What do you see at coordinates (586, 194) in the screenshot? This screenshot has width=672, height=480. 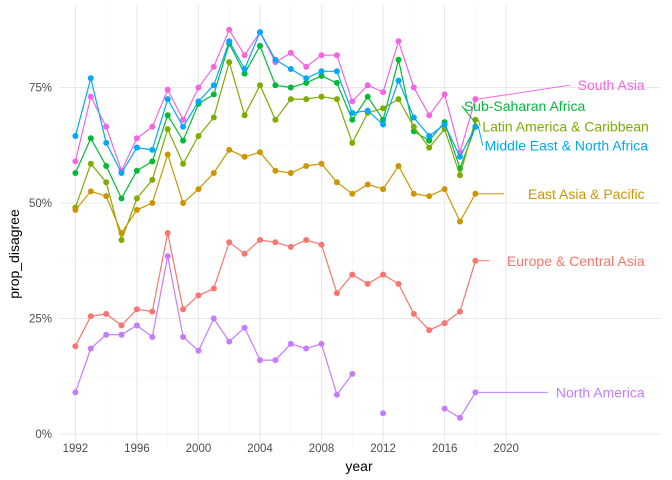 I see `series-label: East Asia & Pacific` at bounding box center [586, 194].